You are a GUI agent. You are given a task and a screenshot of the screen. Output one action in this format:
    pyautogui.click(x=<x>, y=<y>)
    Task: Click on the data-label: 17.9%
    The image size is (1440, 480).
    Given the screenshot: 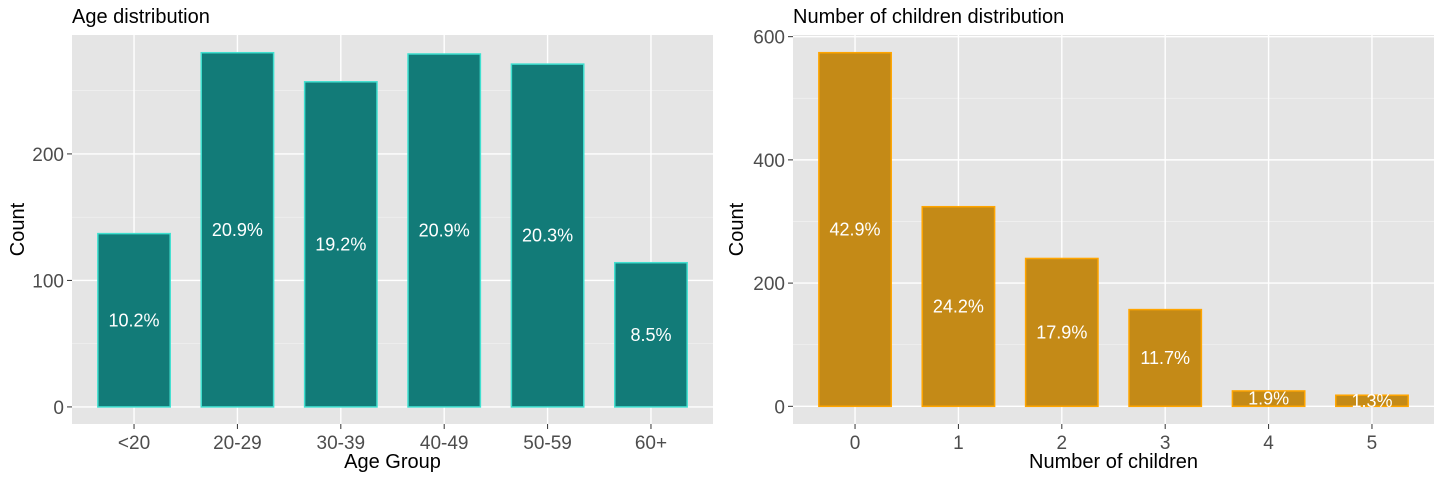 What is the action you would take?
    pyautogui.click(x=1061, y=332)
    